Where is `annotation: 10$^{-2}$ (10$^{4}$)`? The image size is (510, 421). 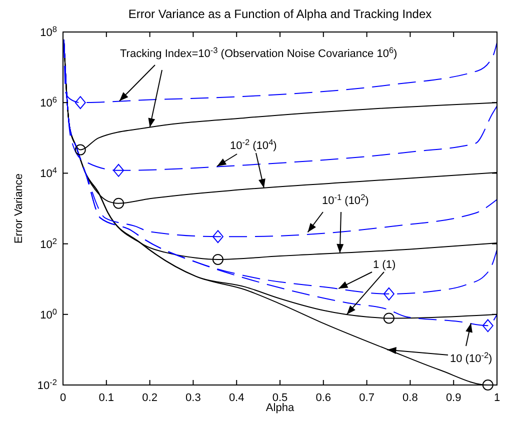
annotation: 10$^{-2}$ (10$^{4}$) is located at coordinates (253, 145).